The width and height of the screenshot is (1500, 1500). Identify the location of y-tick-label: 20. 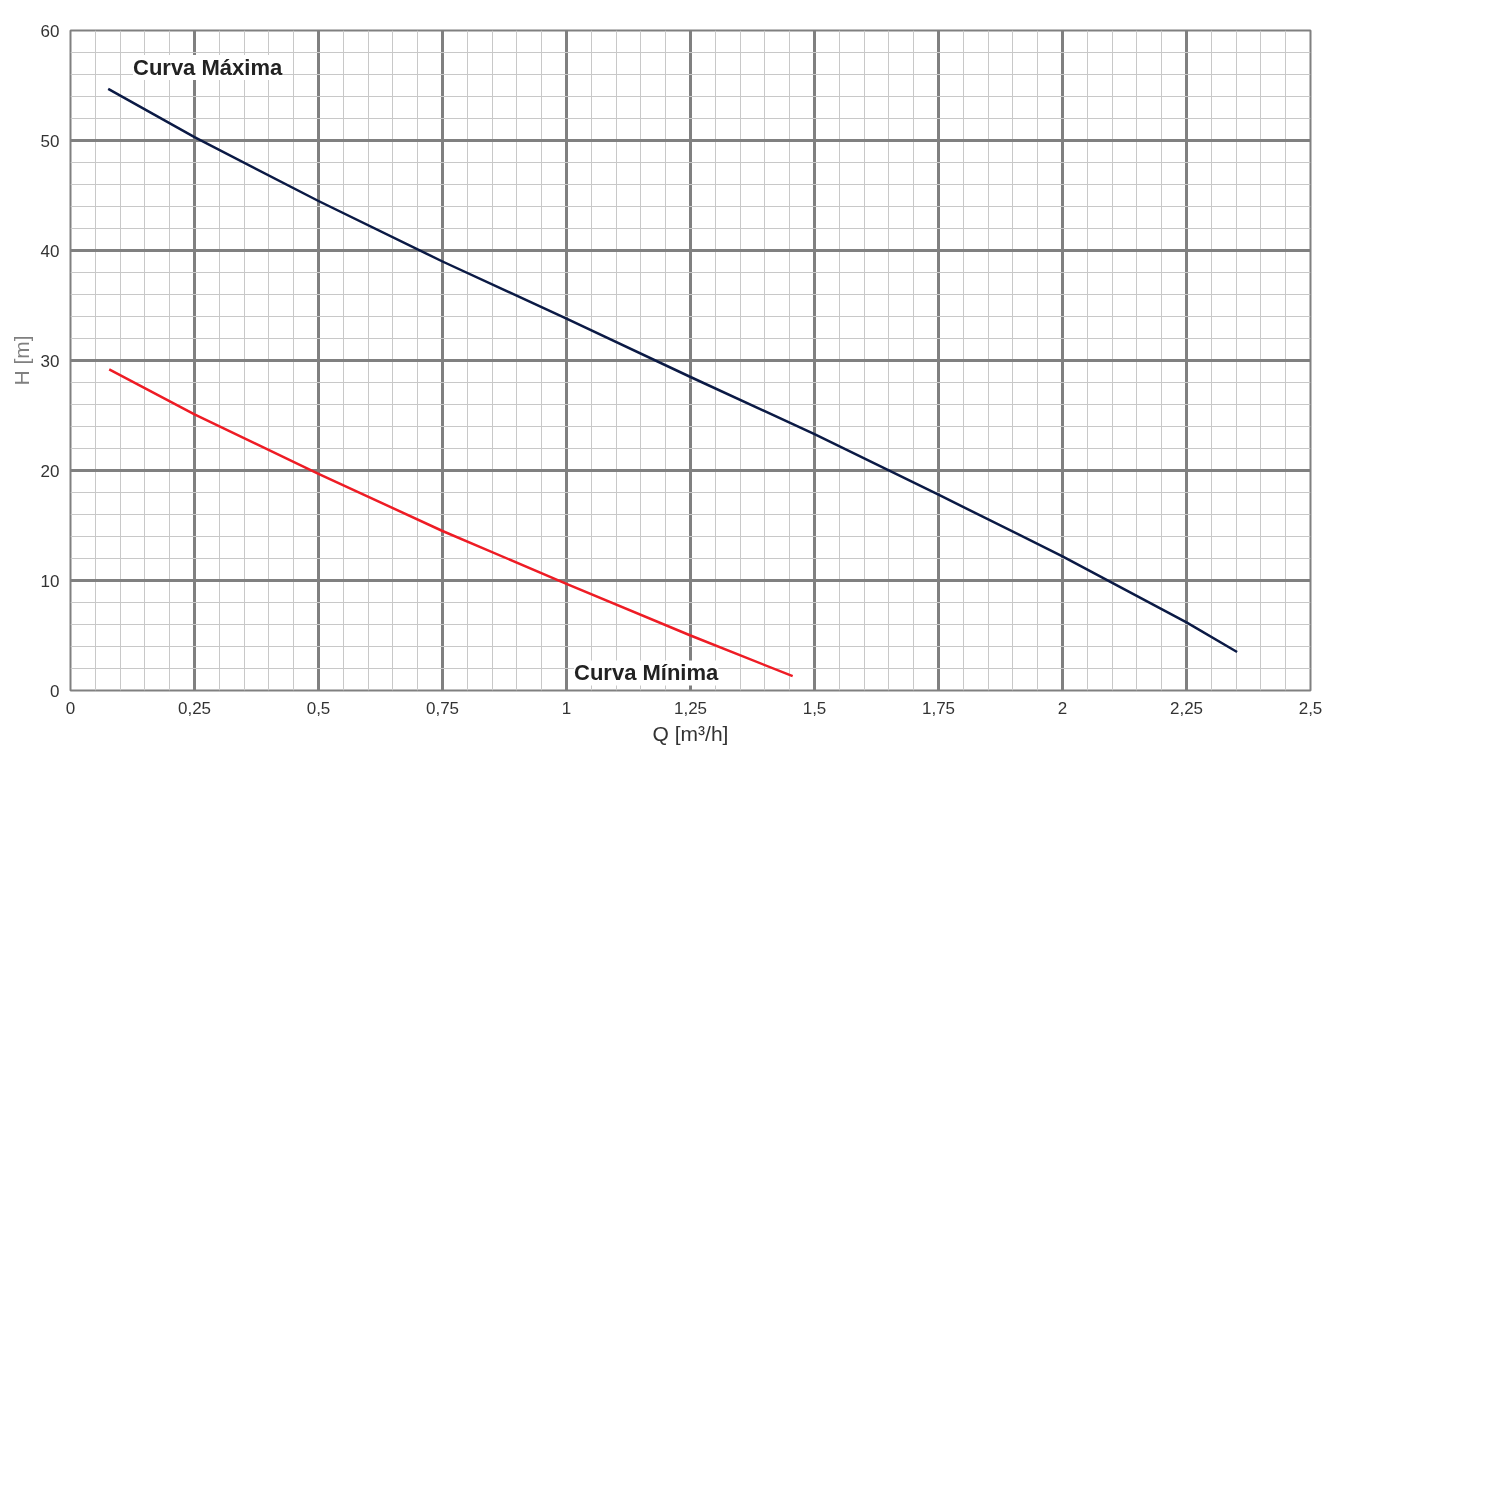
(50, 471).